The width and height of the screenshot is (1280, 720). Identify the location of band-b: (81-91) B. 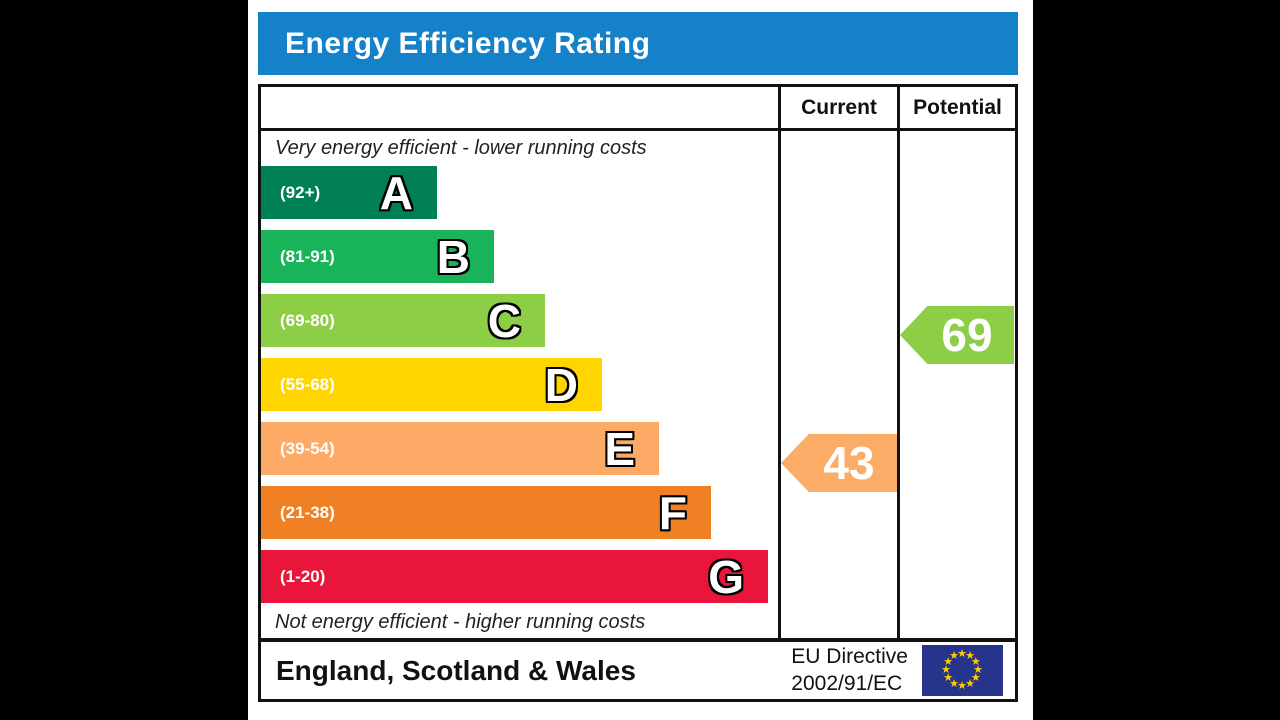
(377, 256).